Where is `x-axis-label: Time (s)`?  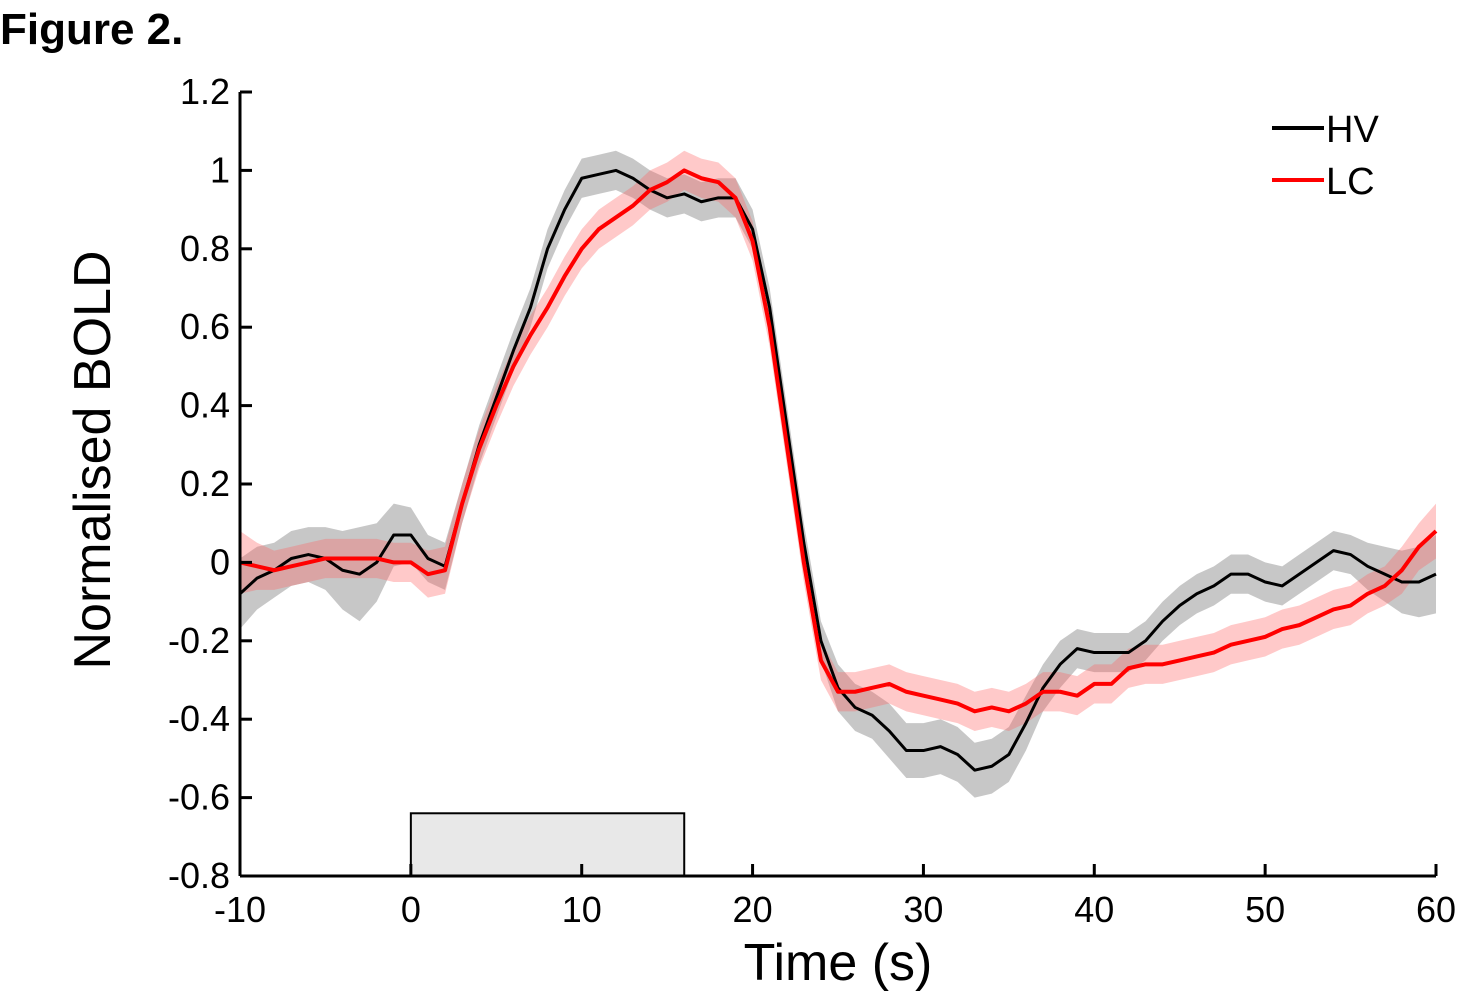 x-axis-label: Time (s) is located at coordinates (838, 963).